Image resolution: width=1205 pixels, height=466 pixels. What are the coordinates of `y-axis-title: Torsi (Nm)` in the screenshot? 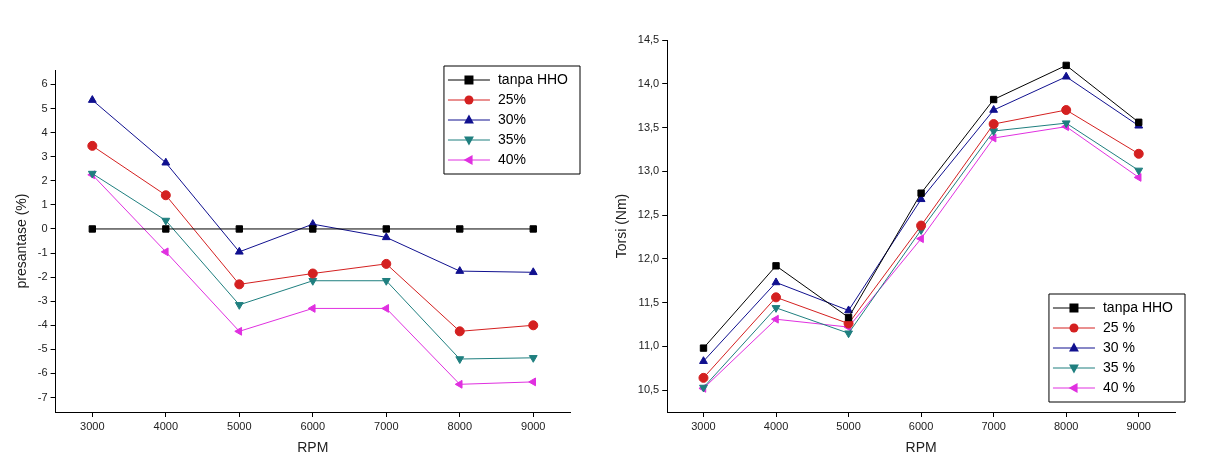 It's located at (621, 226).